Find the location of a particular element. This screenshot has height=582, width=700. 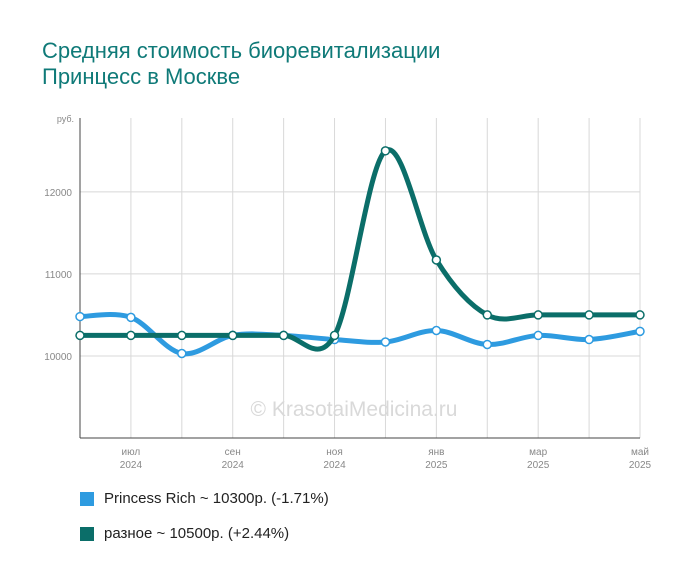

legend-swatch-princess-rich is located at coordinates (87, 498).